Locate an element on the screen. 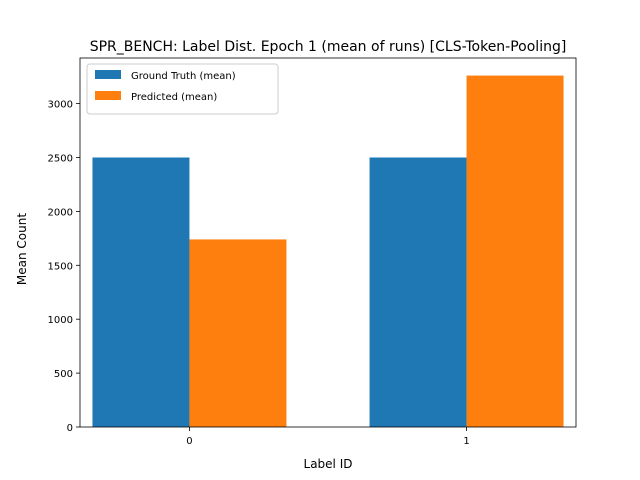 The image size is (640, 480). y-axis-label: Mean Count is located at coordinates (22, 249).